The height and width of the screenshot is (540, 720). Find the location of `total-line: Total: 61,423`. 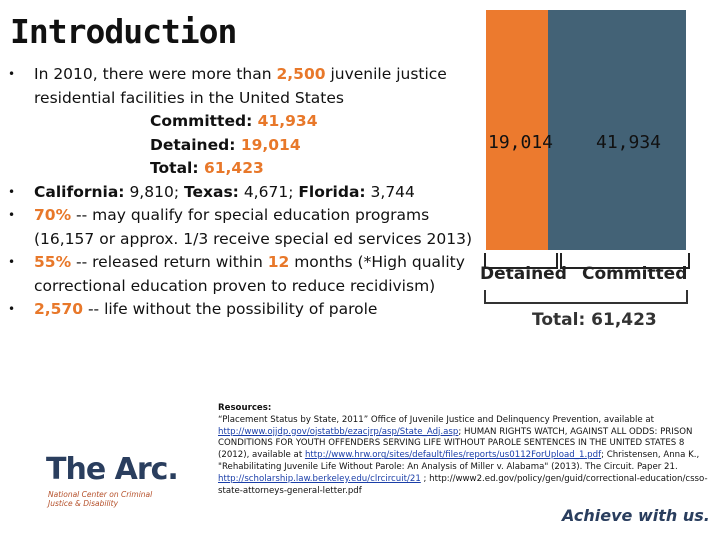

total-line: Total: 61,423 is located at coordinates (207, 168).